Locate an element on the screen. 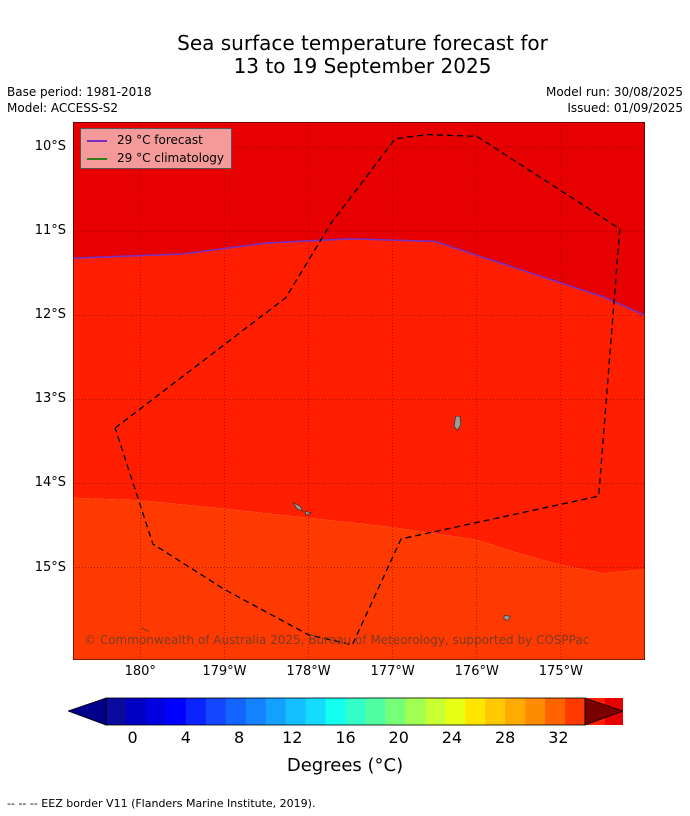 The height and width of the screenshot is (816, 690). colorbar-tick-label: 16 is located at coordinates (345, 737).